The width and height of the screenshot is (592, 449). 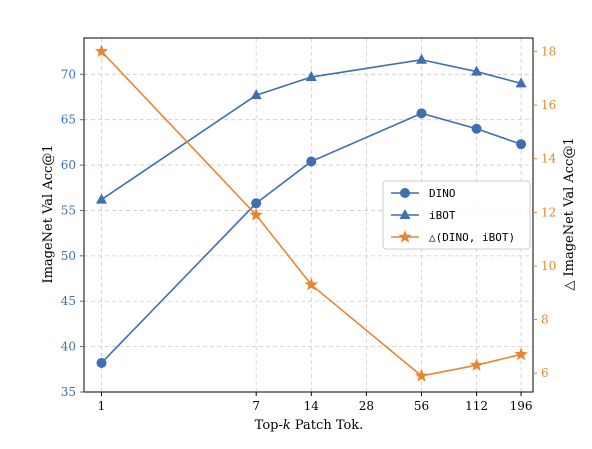 What do you see at coordinates (423, 215) in the screenshot?
I see `legend-item: iBOT` at bounding box center [423, 215].